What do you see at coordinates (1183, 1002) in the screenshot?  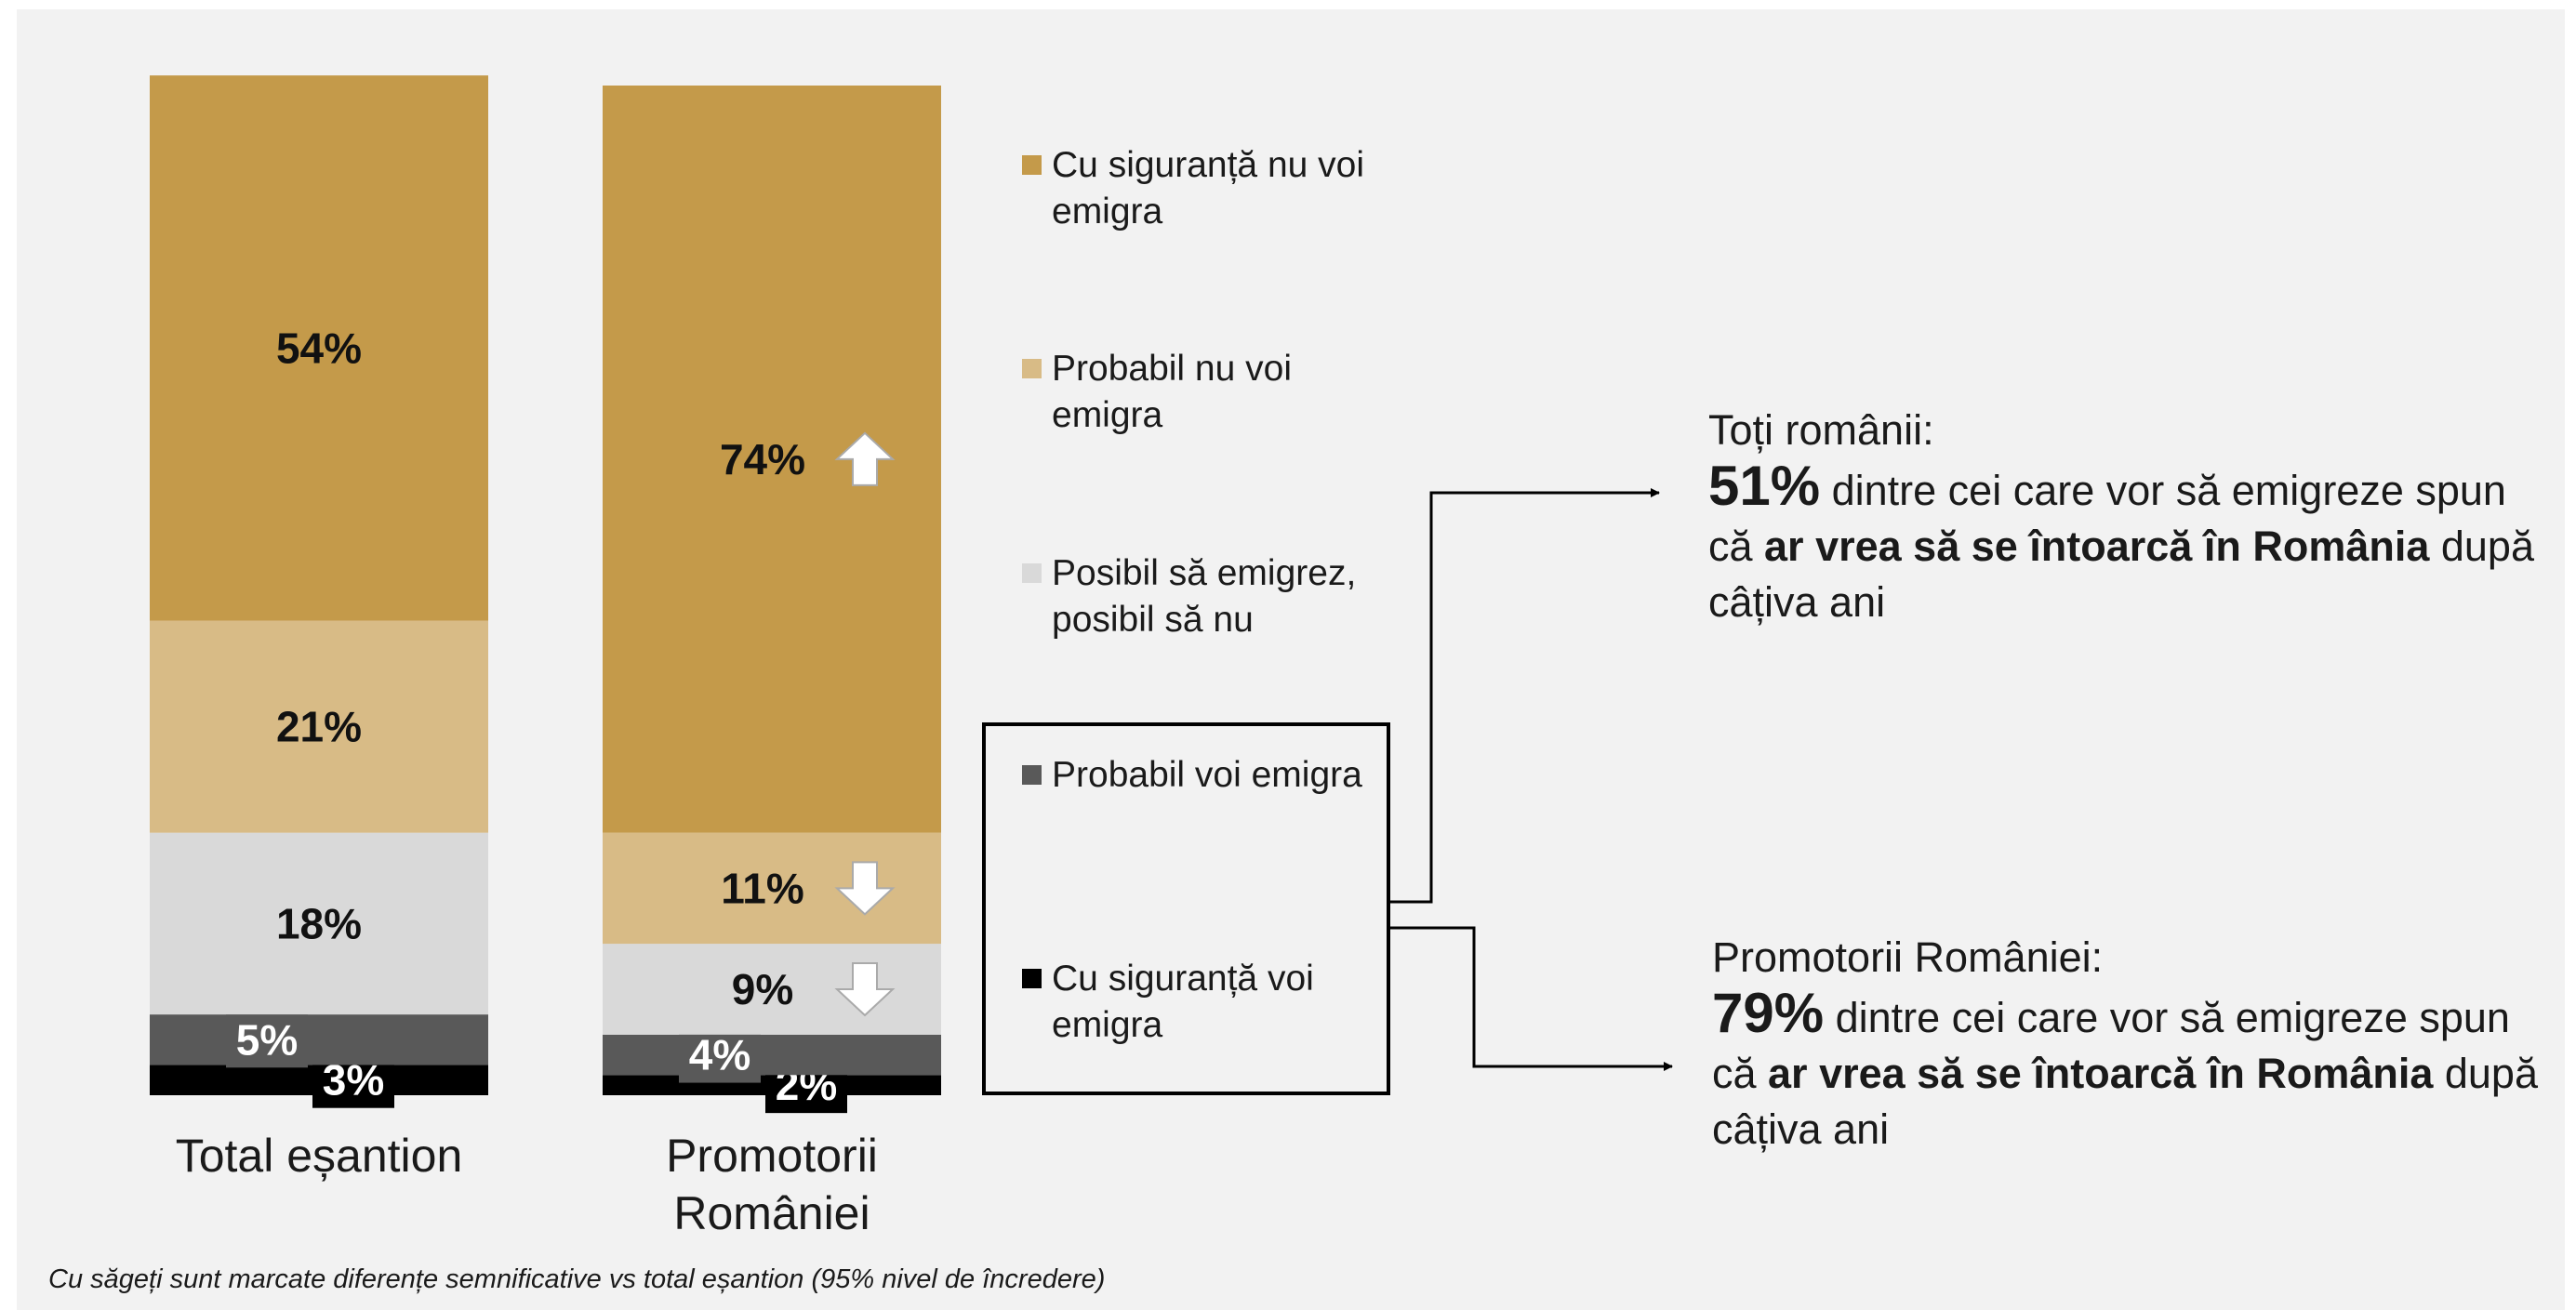 I see `legend-label: Cu siguranță voi emigra` at bounding box center [1183, 1002].